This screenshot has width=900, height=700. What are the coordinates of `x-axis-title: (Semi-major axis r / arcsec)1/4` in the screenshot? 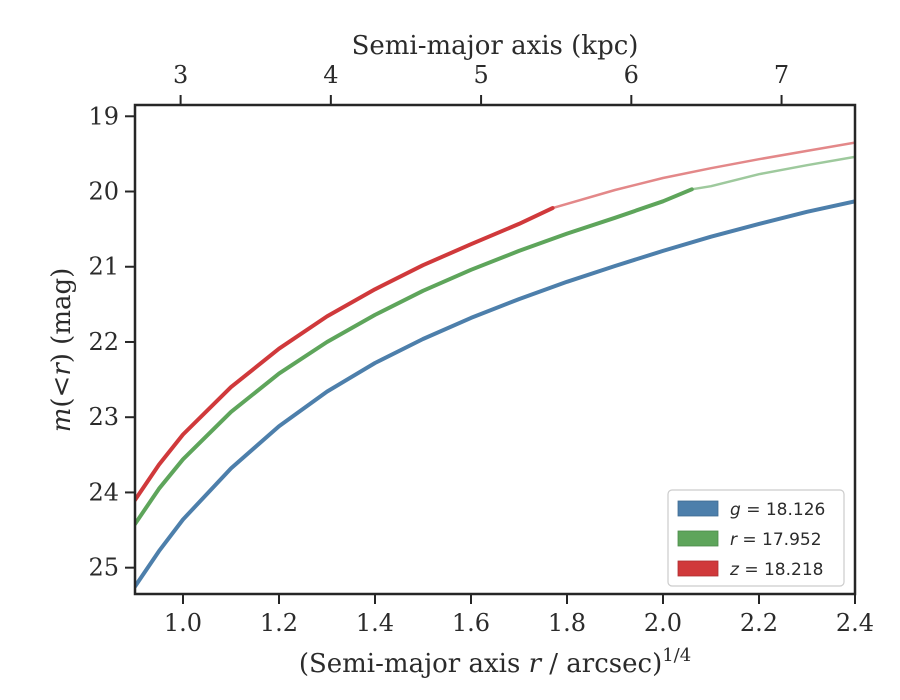 It's located at (495, 662).